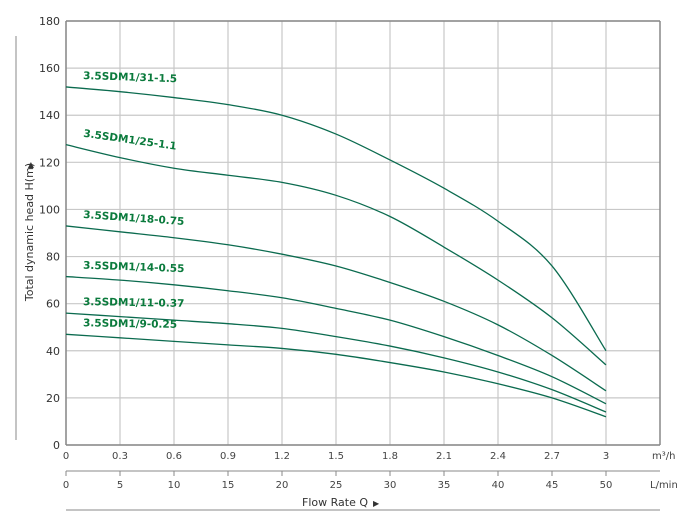 This screenshot has width=695, height=528. Describe the element at coordinates (49, 115) in the screenshot. I see `y-tick-label: 140` at that location.